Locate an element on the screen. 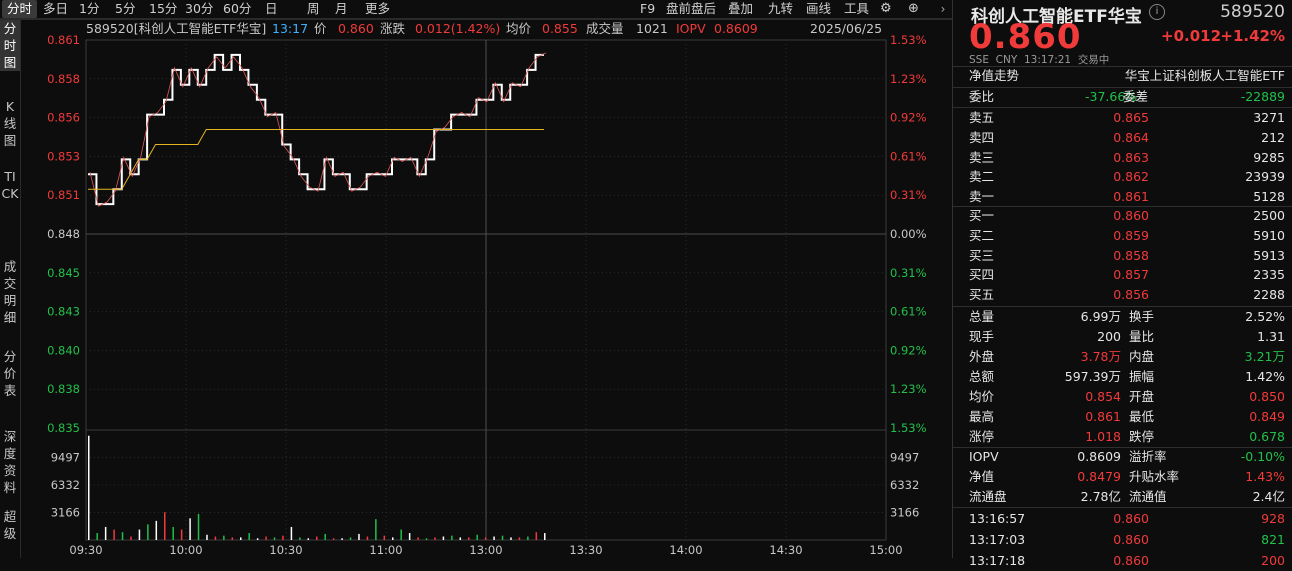 The height and width of the screenshot is (571, 1292). stat-row: 涨停 1.018 跌停 0.678 is located at coordinates (1127, 437).